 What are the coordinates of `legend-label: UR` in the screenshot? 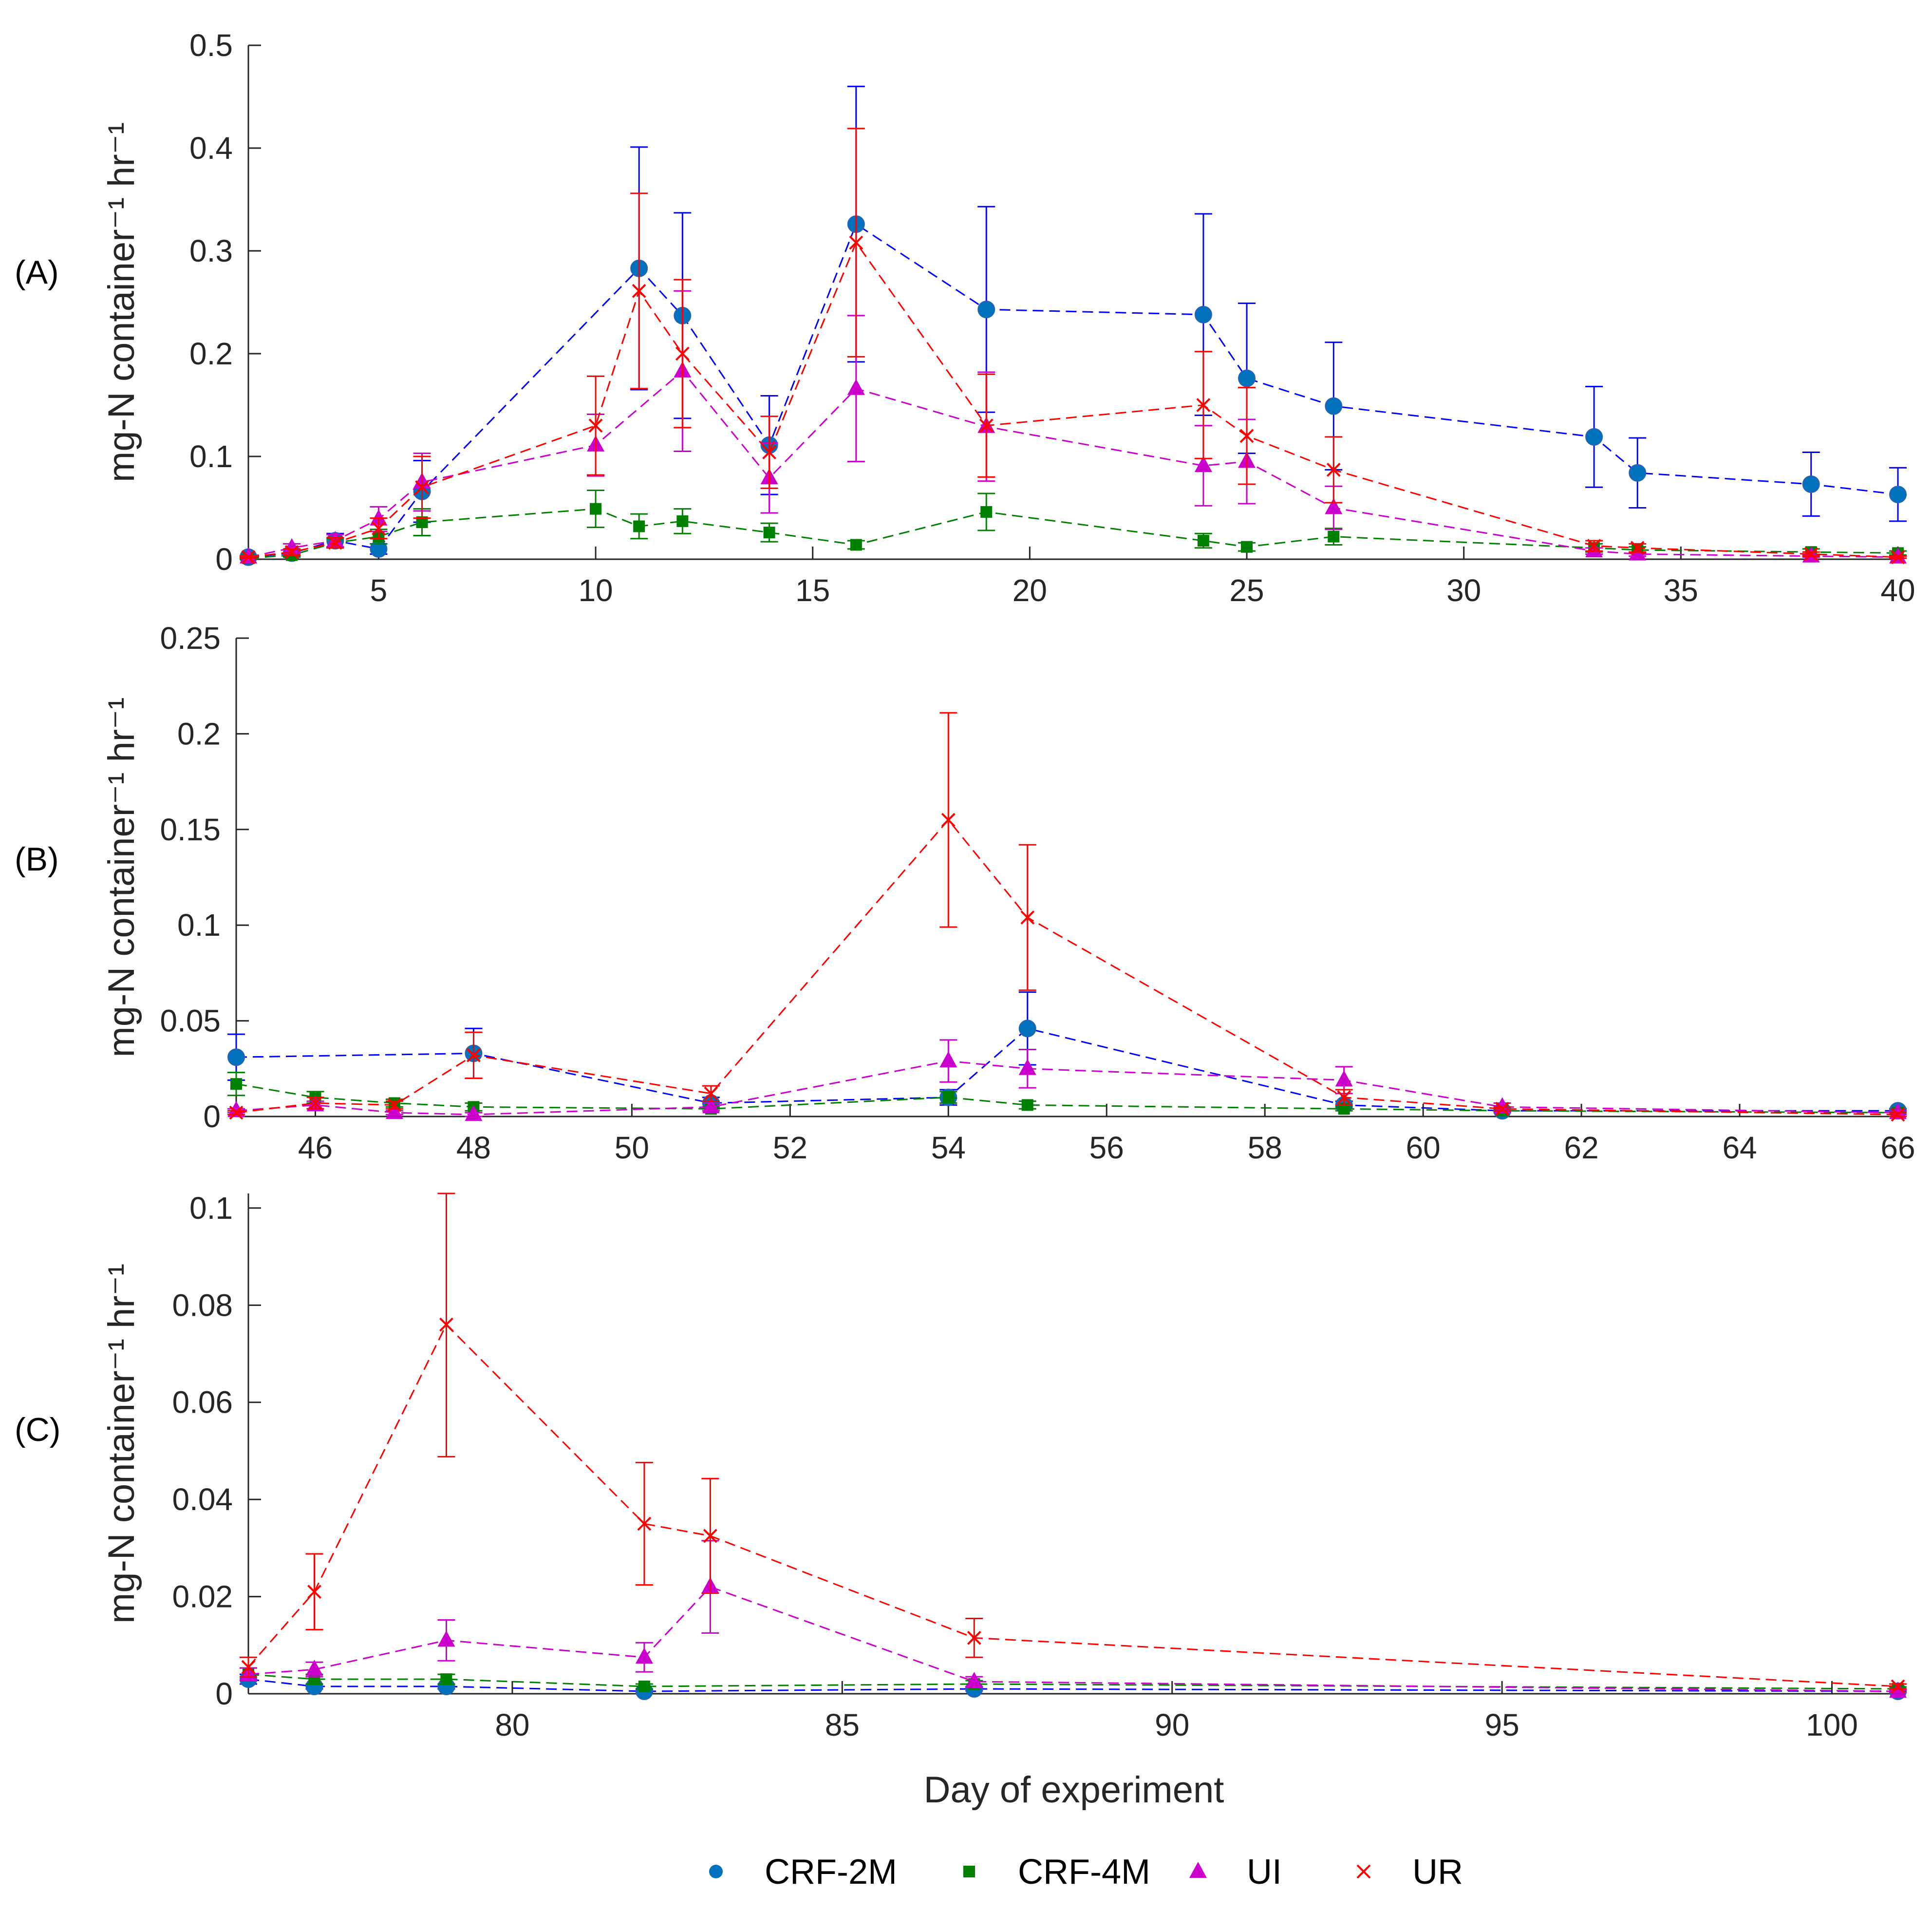 It's located at (1437, 1872).